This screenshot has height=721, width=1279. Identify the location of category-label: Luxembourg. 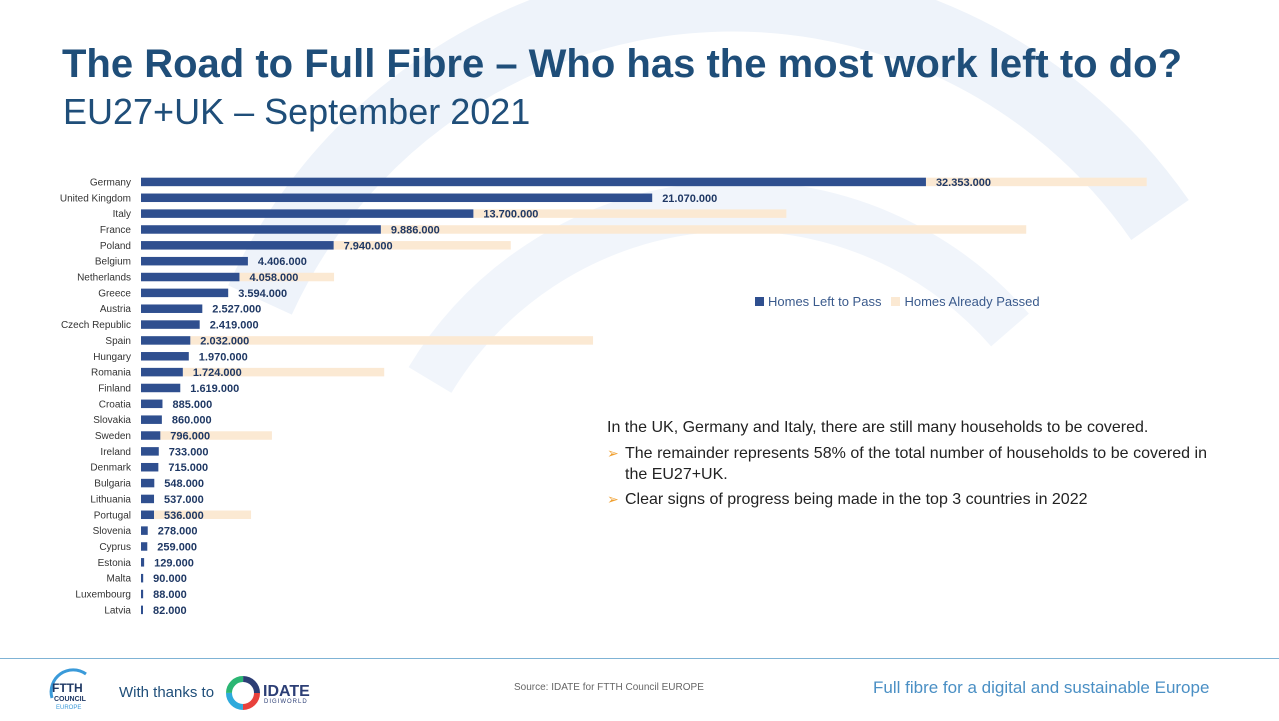
(103, 595).